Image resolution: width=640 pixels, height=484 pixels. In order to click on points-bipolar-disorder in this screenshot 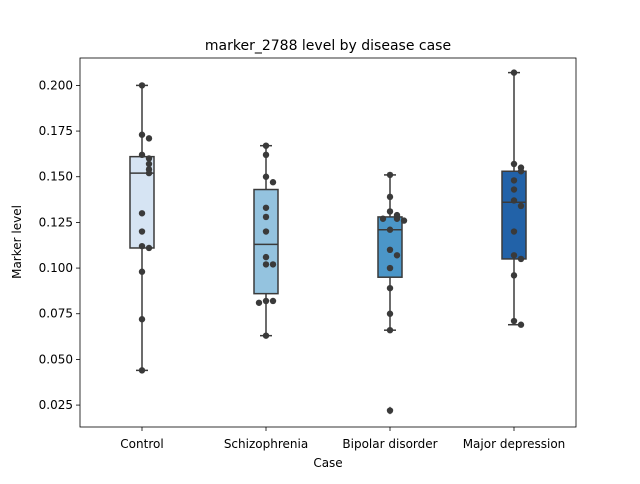, I will do `click(393, 292)`.